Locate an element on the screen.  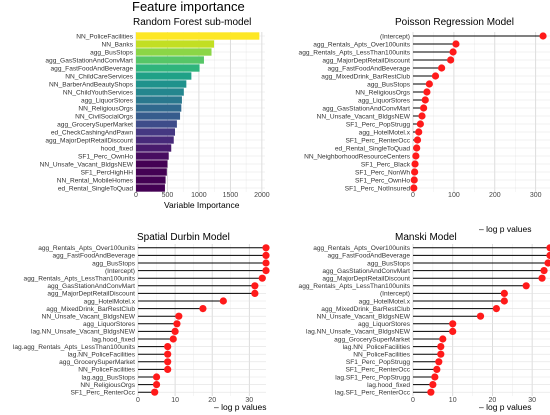
rf-category-label: NN_Unsafe_Vacant_BldgsNEW is located at coordinates (87, 164).